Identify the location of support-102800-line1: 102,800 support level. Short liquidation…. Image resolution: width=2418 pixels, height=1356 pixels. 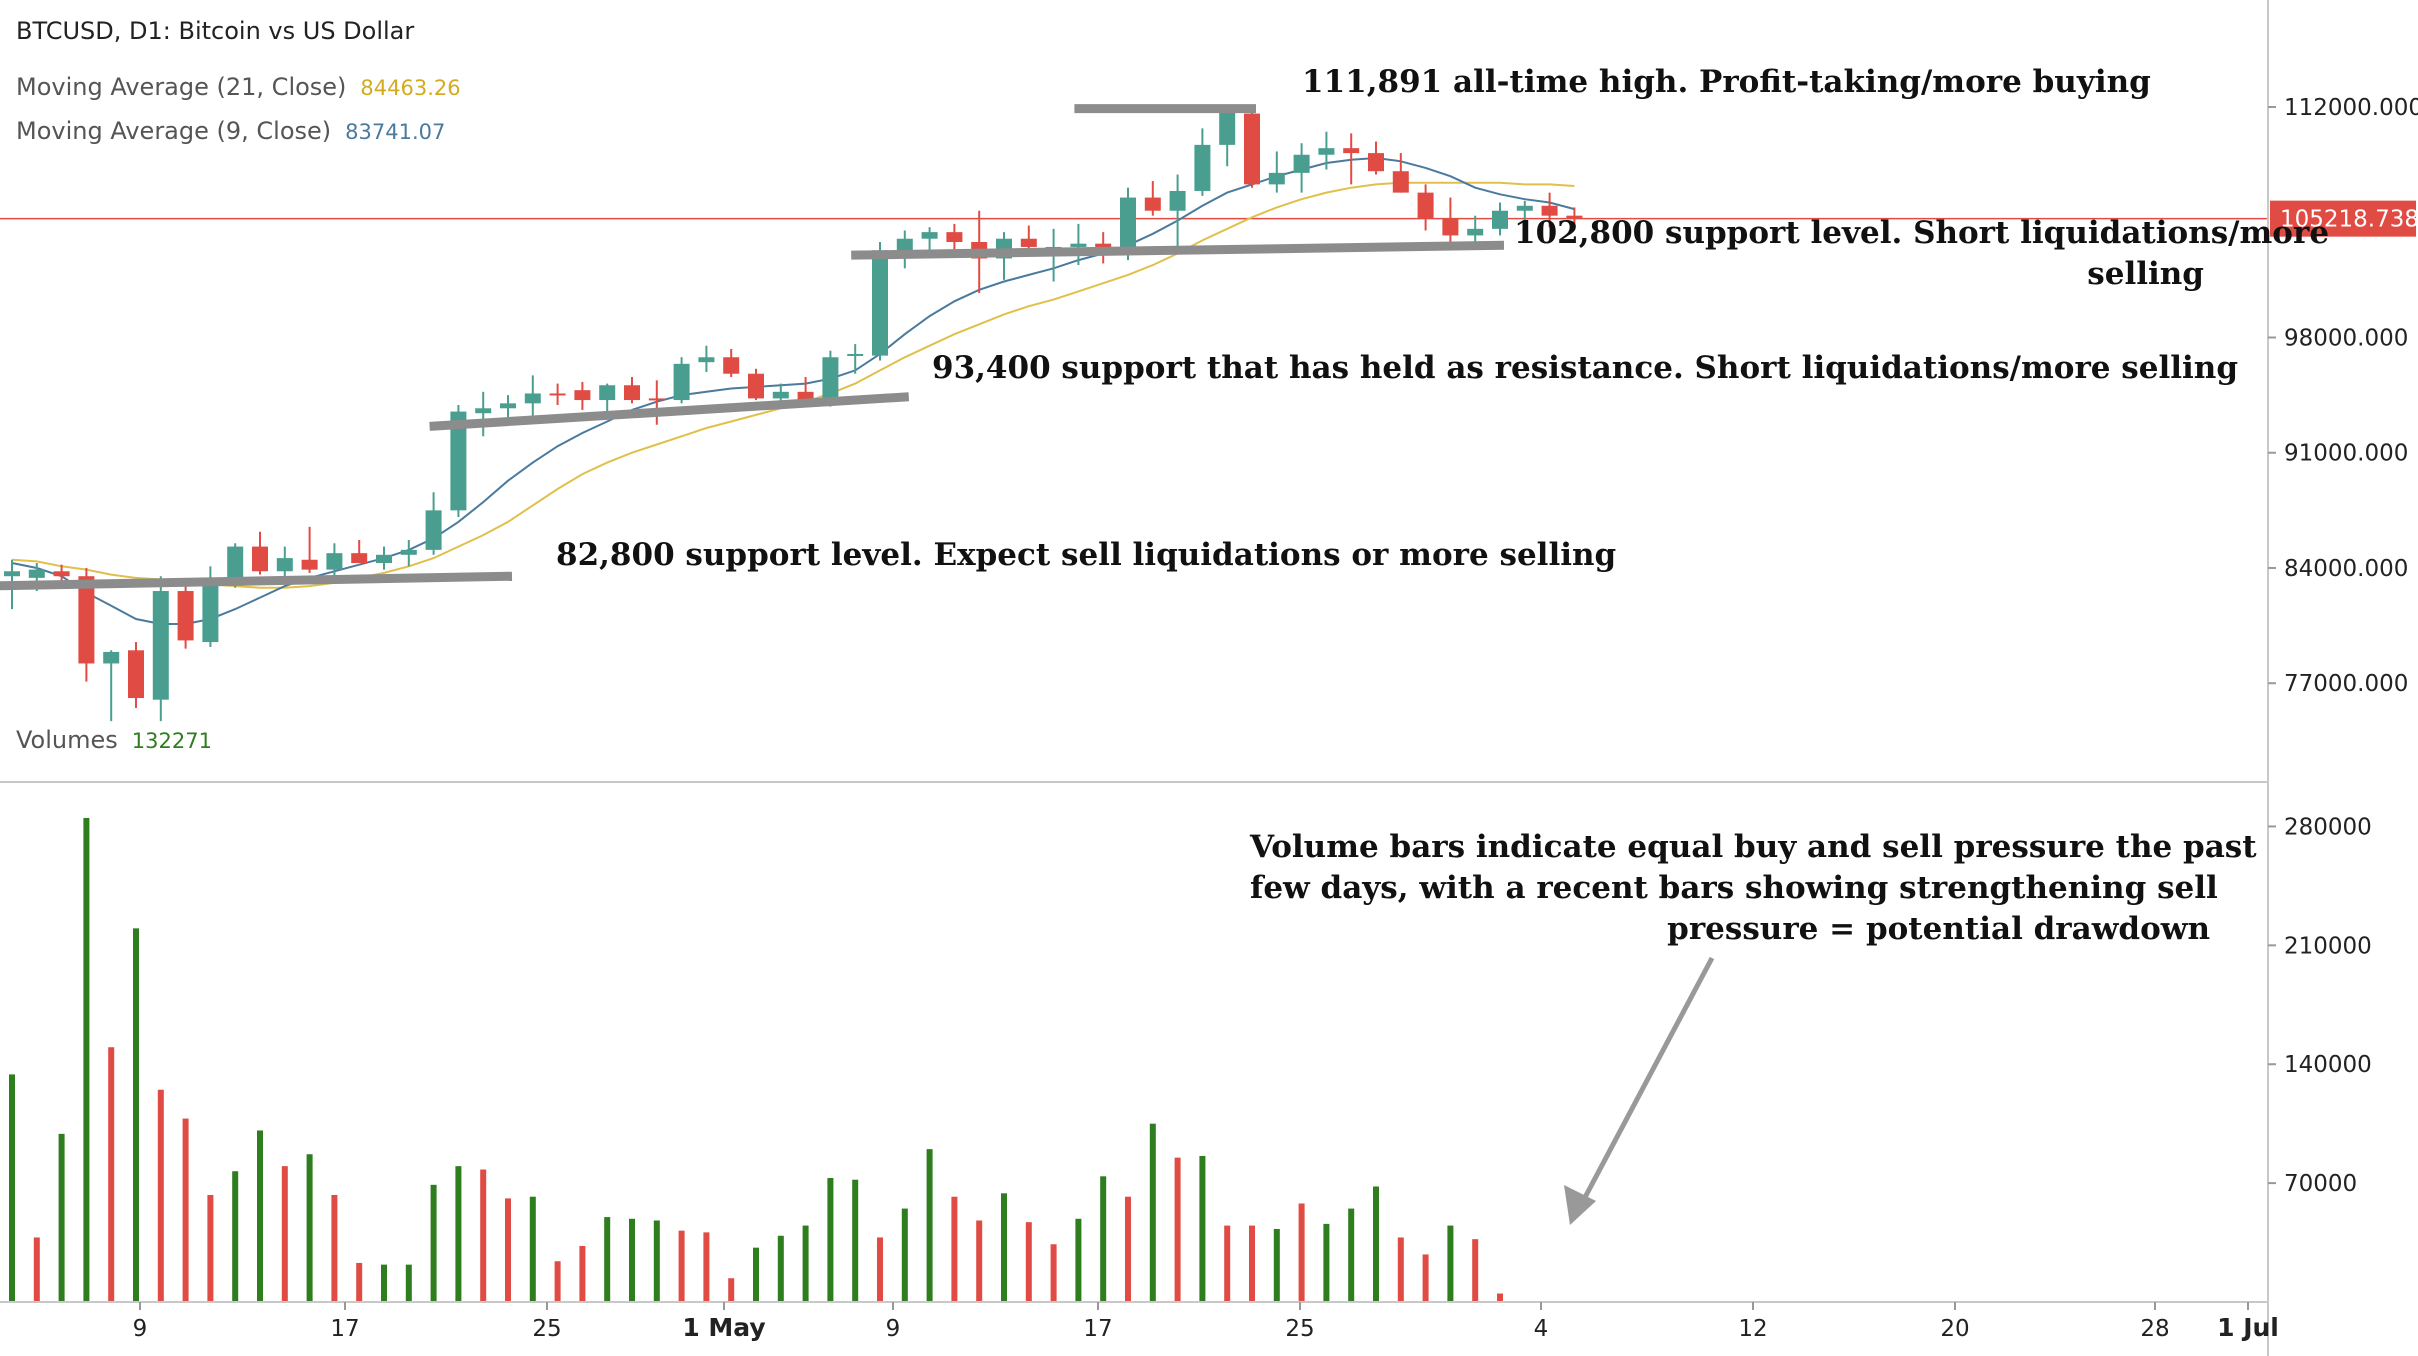
(1922, 233).